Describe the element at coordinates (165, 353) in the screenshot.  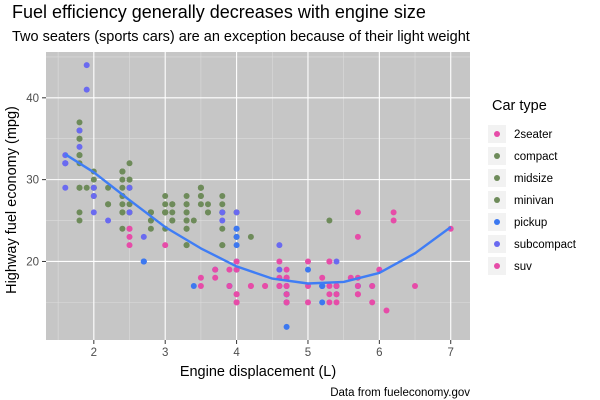
I see `x-tick-label: 3` at that location.